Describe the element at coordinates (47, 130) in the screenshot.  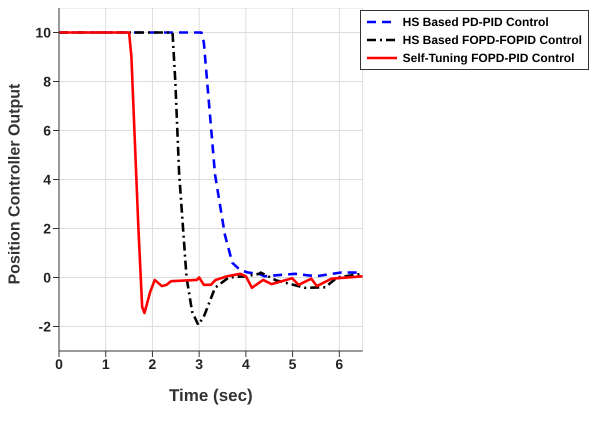
I see `y-tick-label: 6` at that location.